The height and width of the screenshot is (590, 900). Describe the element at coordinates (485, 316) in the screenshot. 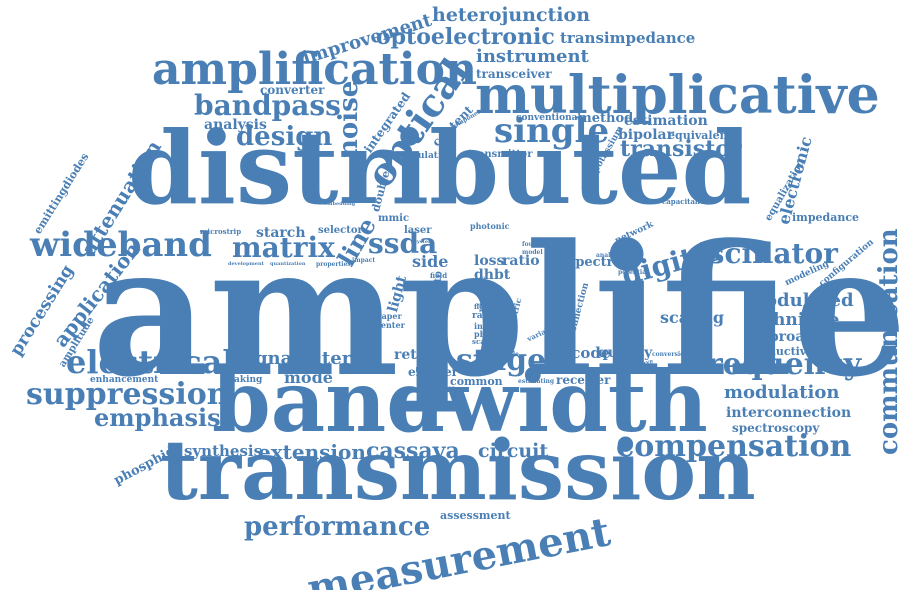

I see `word-radio: radio` at that location.